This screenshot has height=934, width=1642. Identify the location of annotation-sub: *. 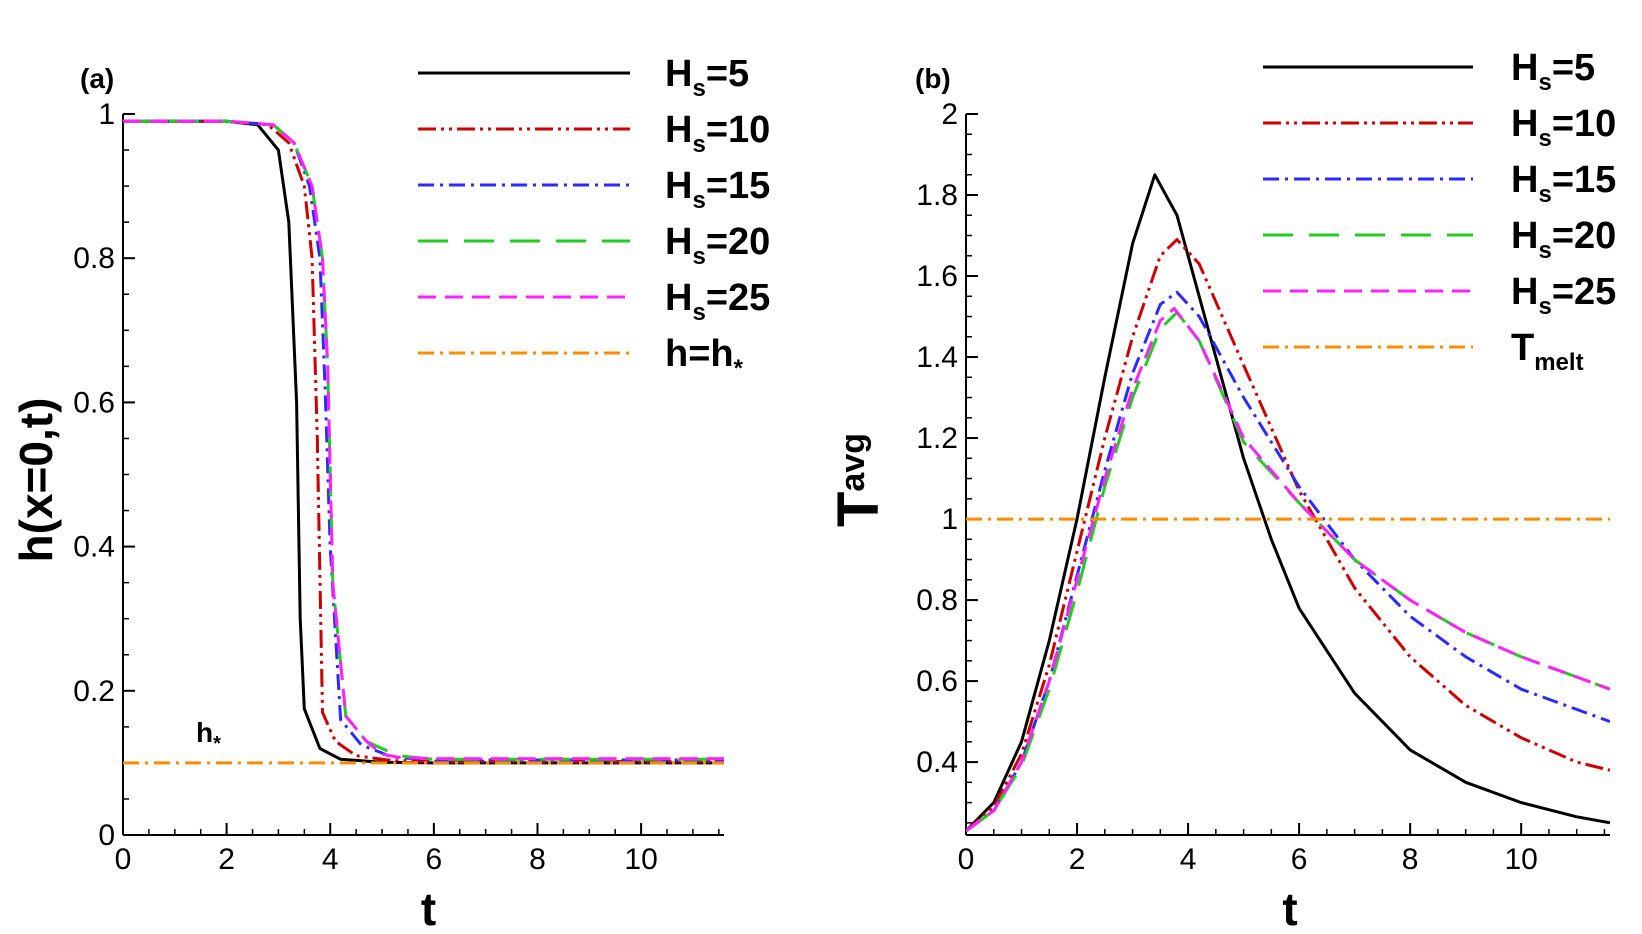
(217, 744).